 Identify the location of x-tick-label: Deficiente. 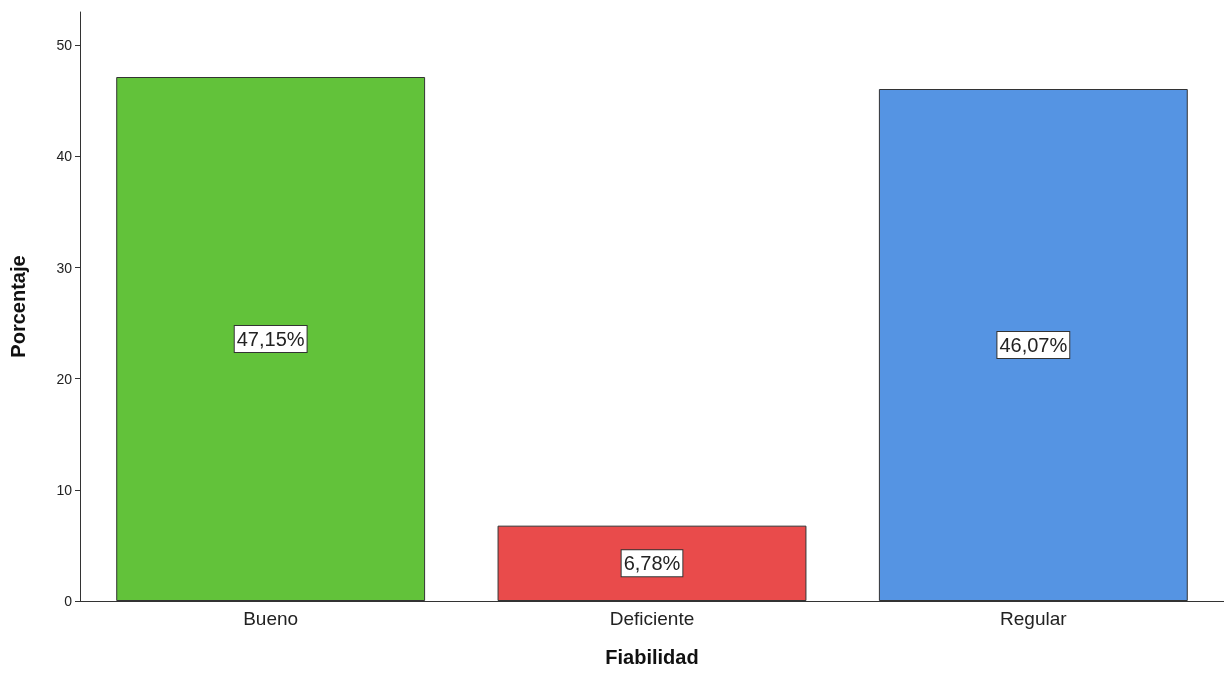
(652, 618).